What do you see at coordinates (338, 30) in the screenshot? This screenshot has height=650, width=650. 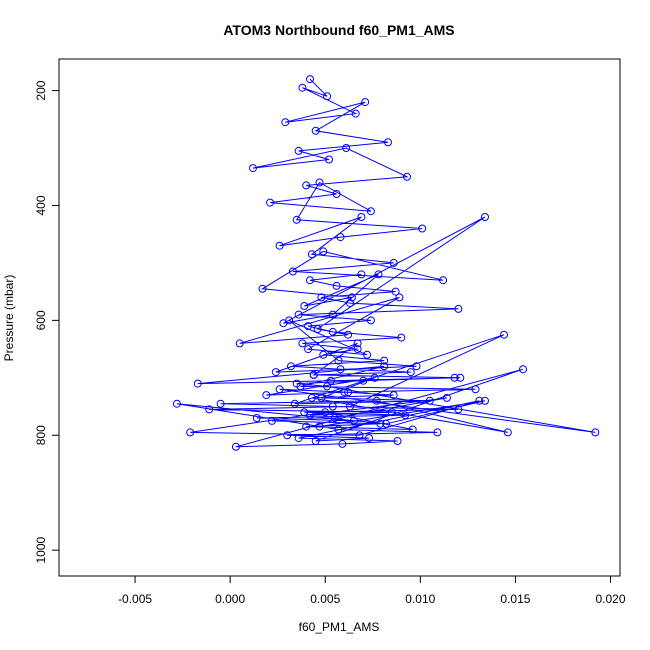 I see `chart-title: ATOM3 Northbound f60_PM1_AMS` at bounding box center [338, 30].